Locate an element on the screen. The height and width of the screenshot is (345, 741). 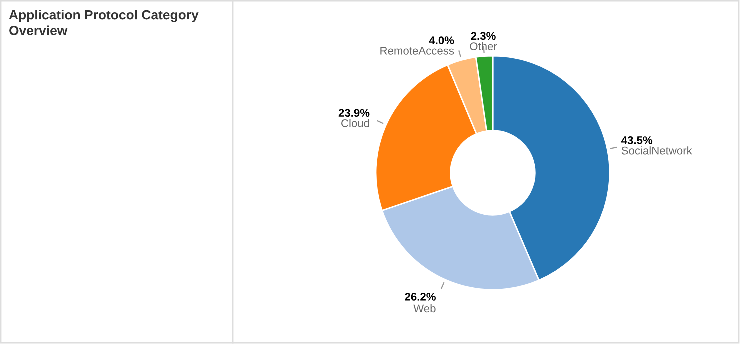
slice-label: RemoteAccess is located at coordinates (417, 51).